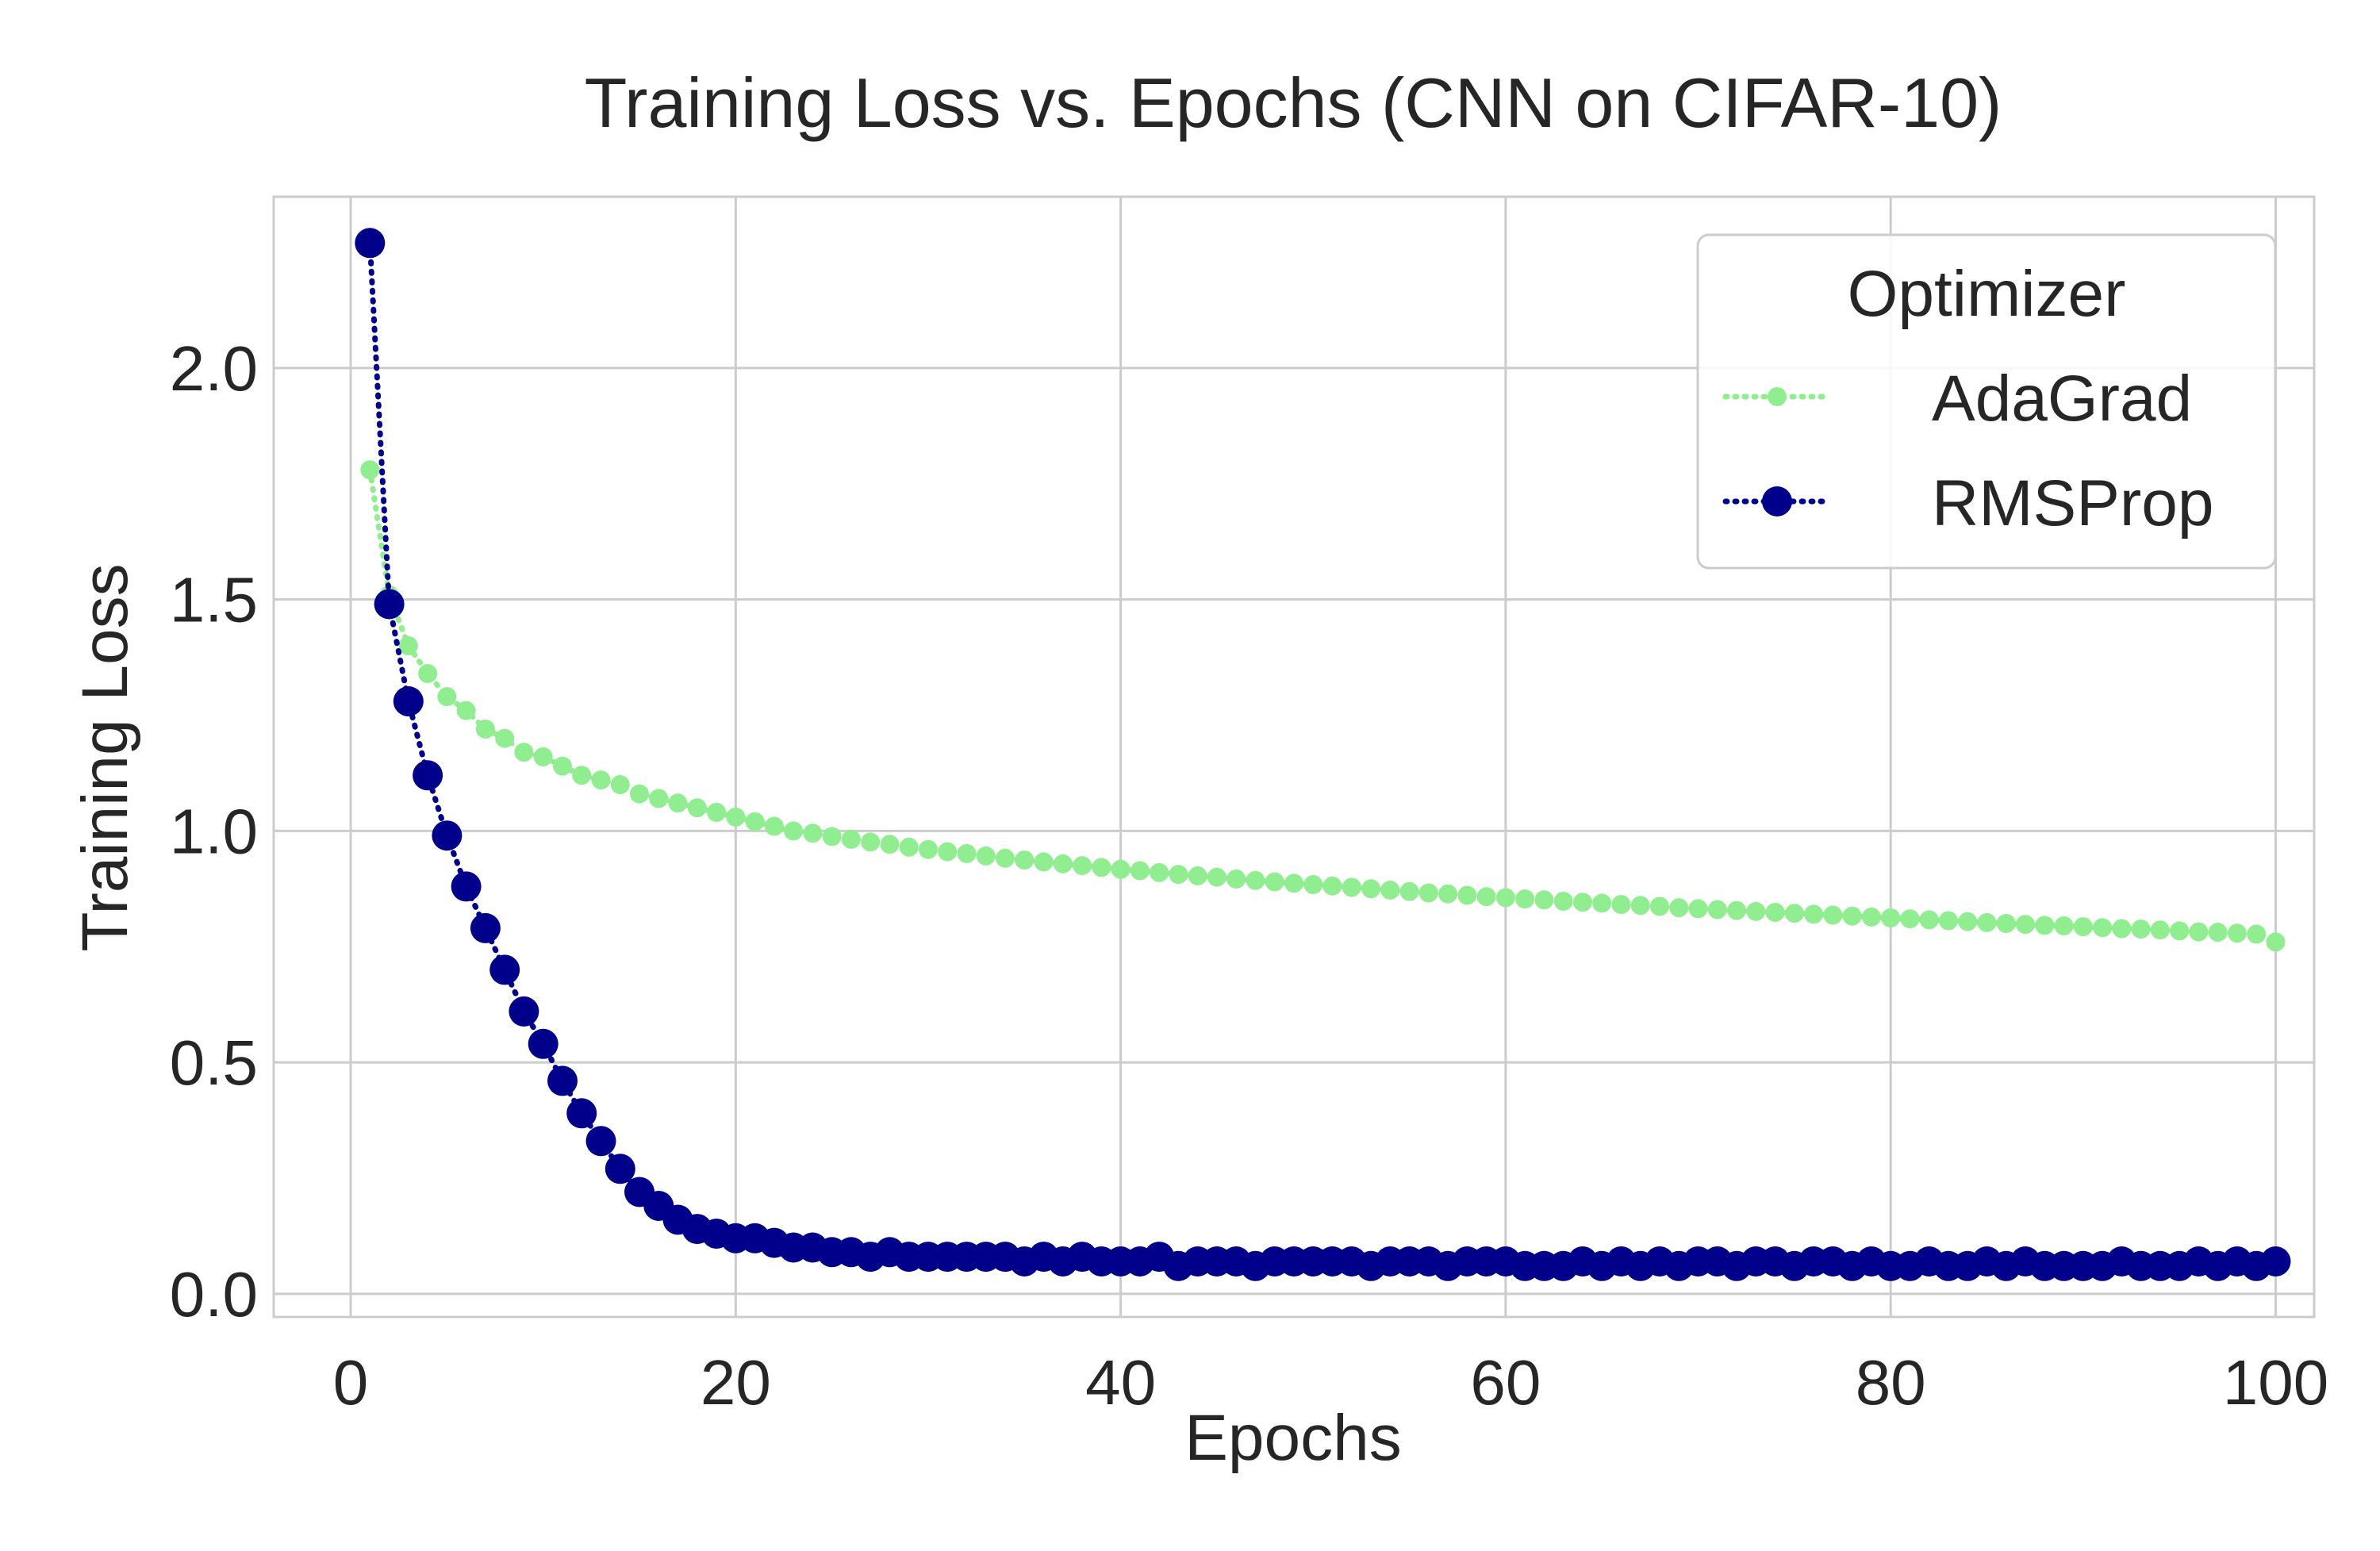 Image resolution: width=2380 pixels, height=1551 pixels. I want to click on legend-frame, so click(1986, 401).